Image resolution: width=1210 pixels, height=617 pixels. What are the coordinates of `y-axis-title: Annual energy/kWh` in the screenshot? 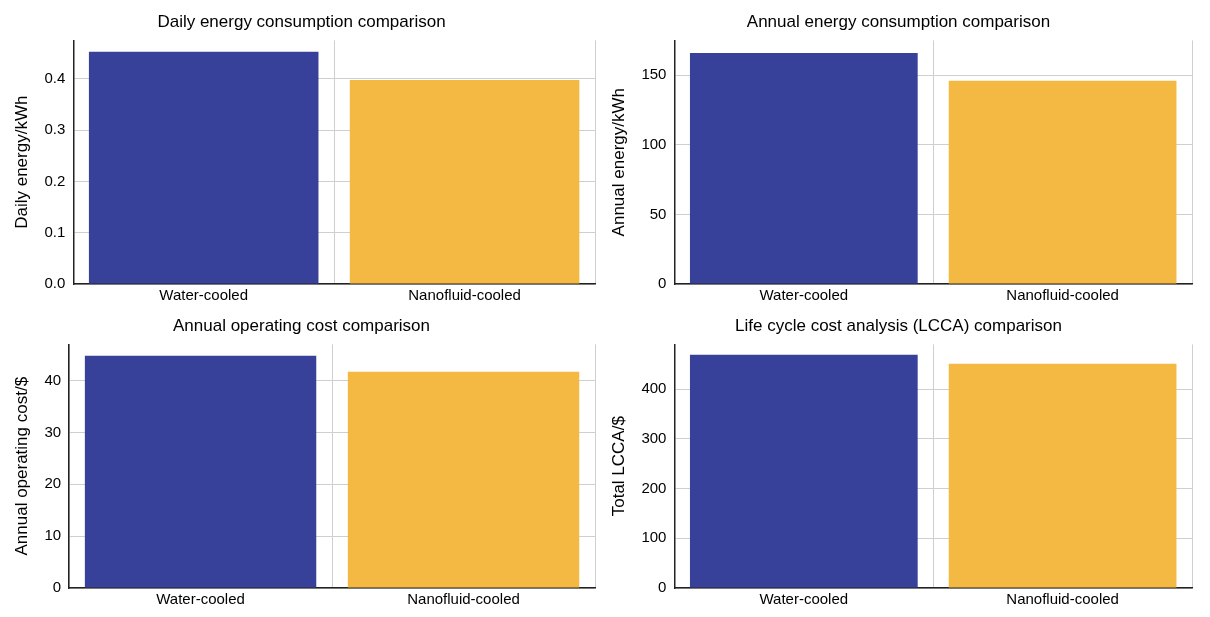 It's located at (618, 162).